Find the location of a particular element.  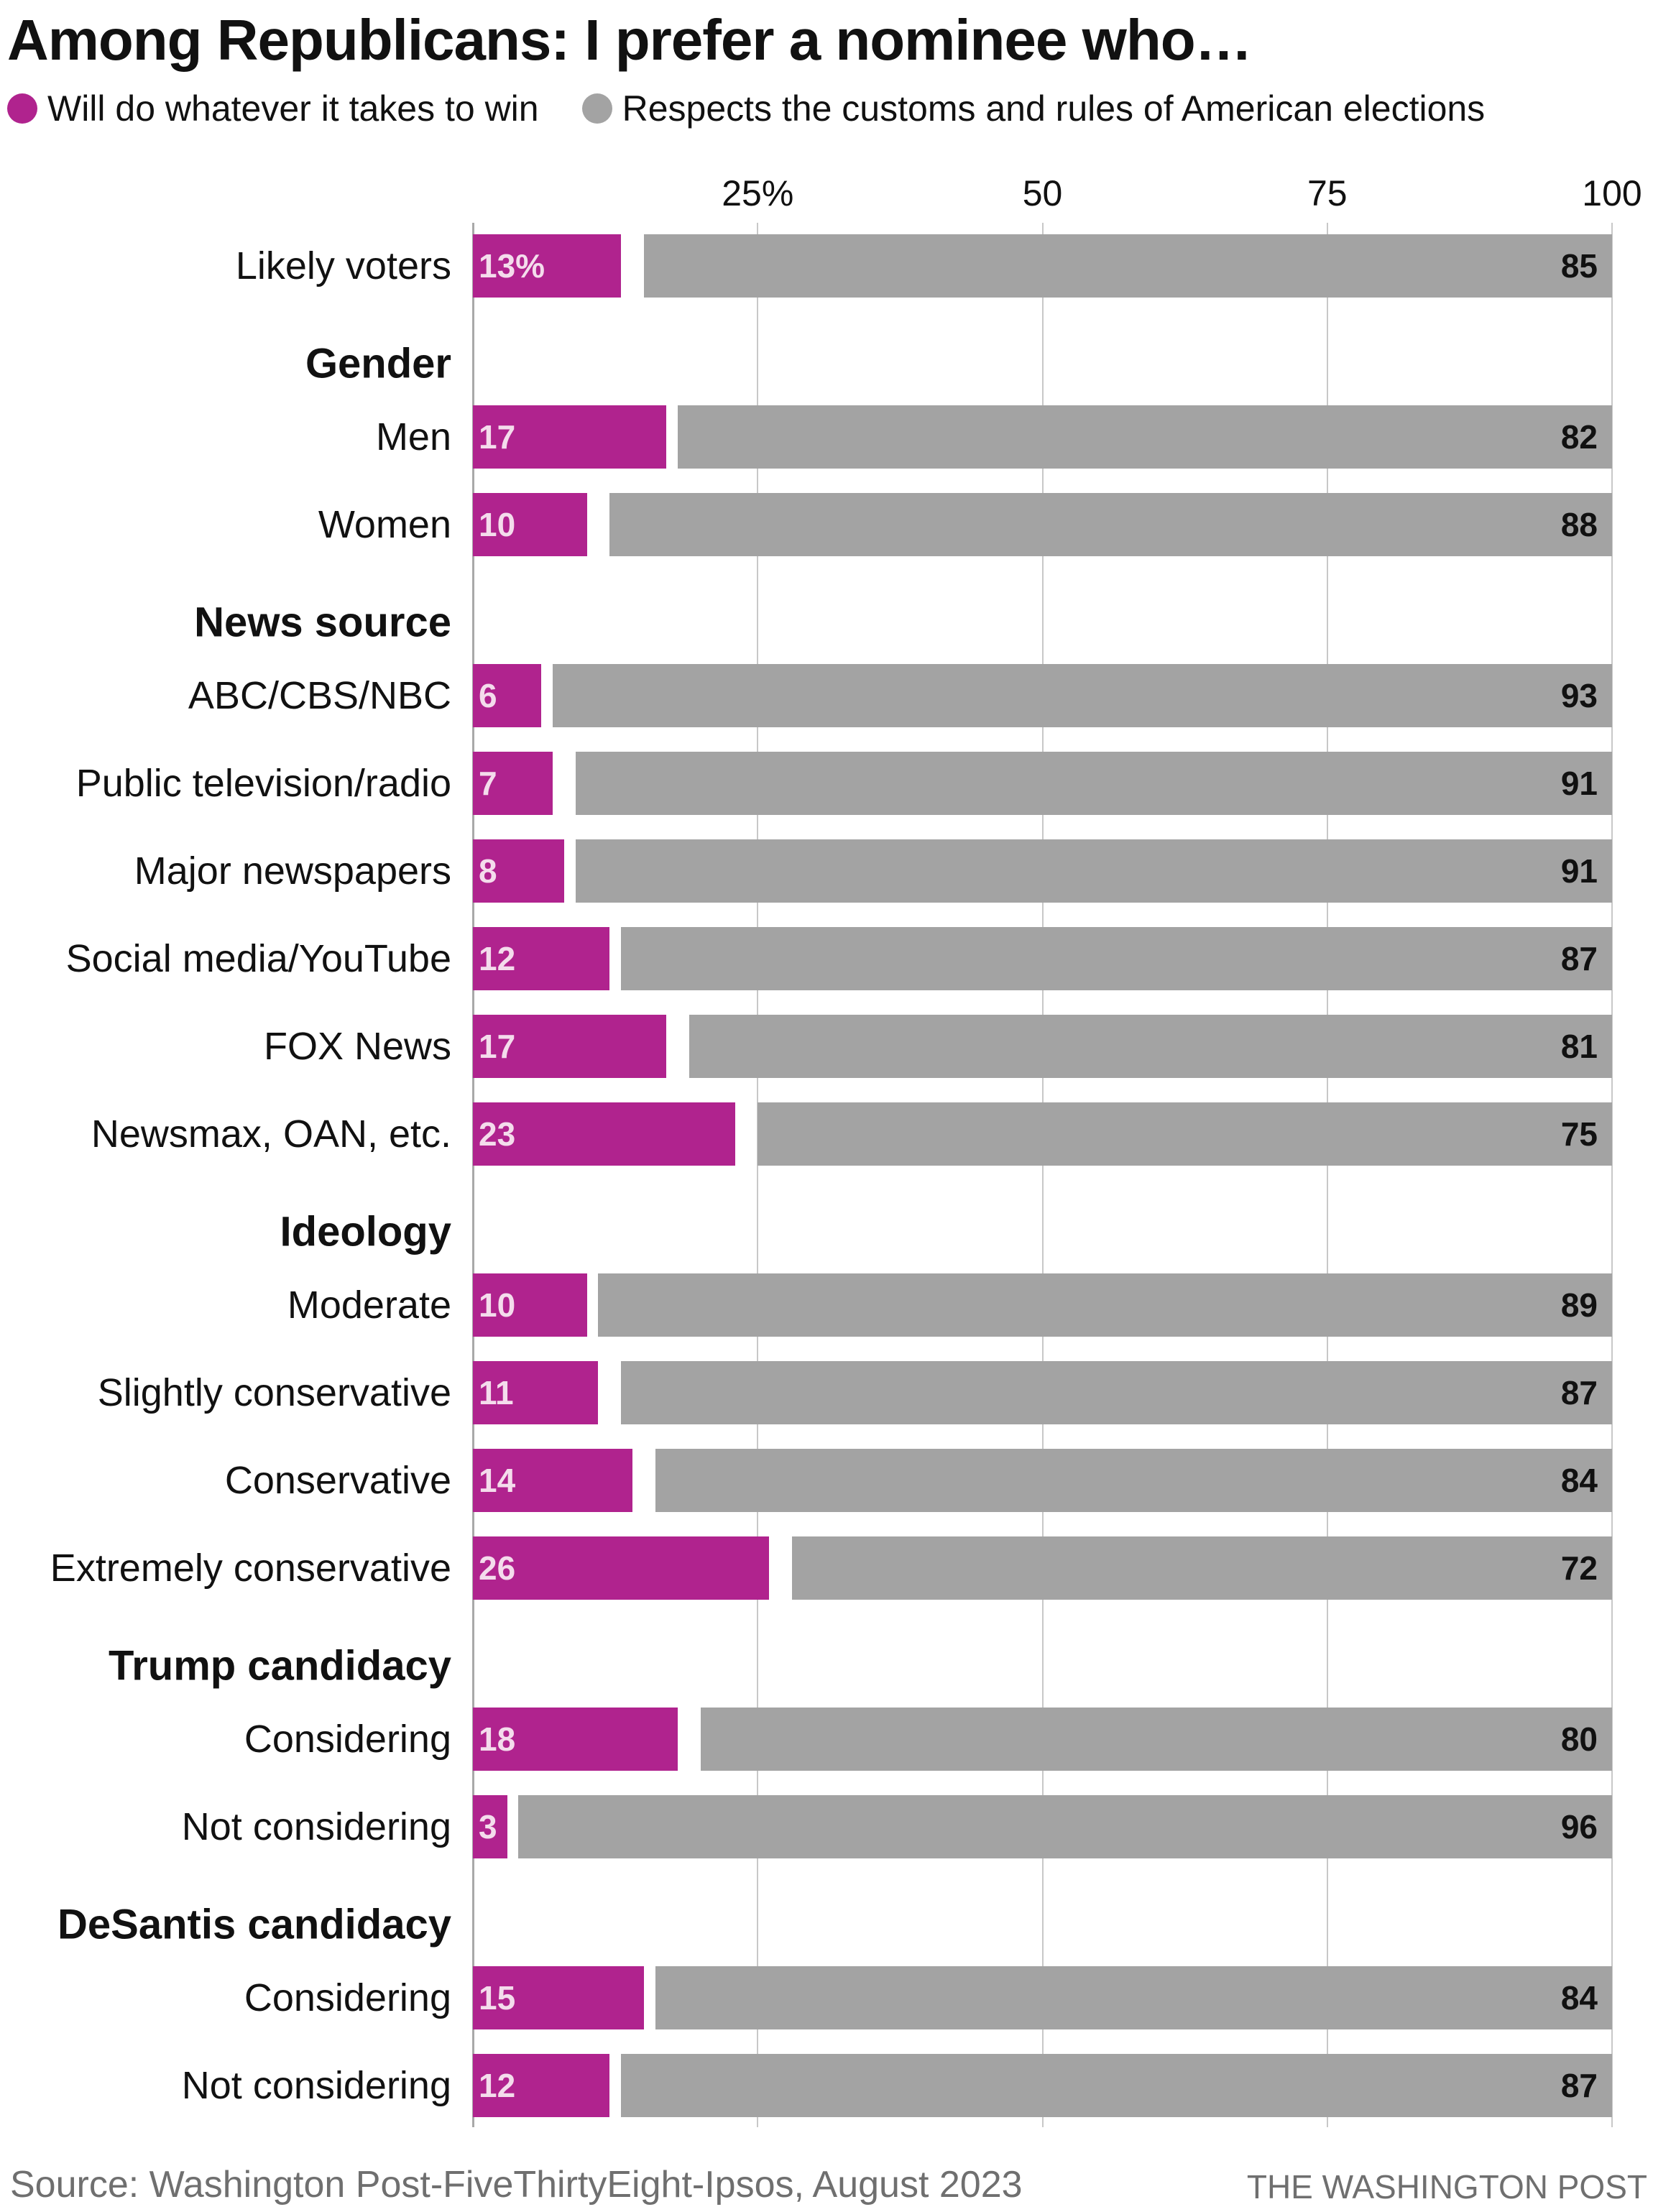

row-label: Major newspapers is located at coordinates (293, 871).